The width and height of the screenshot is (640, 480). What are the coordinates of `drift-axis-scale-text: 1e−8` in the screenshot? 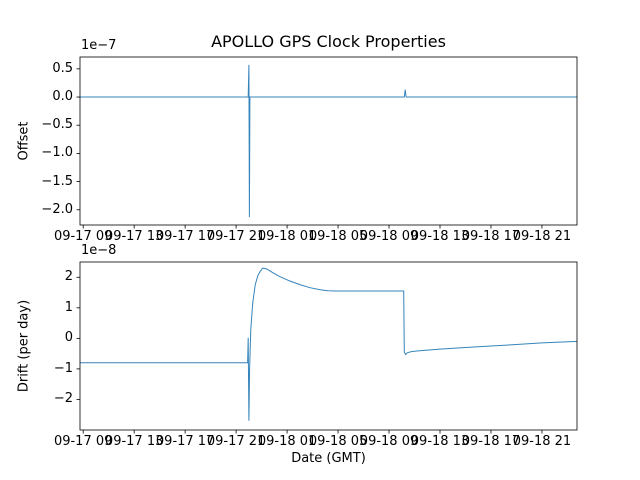 It's located at (99, 250).